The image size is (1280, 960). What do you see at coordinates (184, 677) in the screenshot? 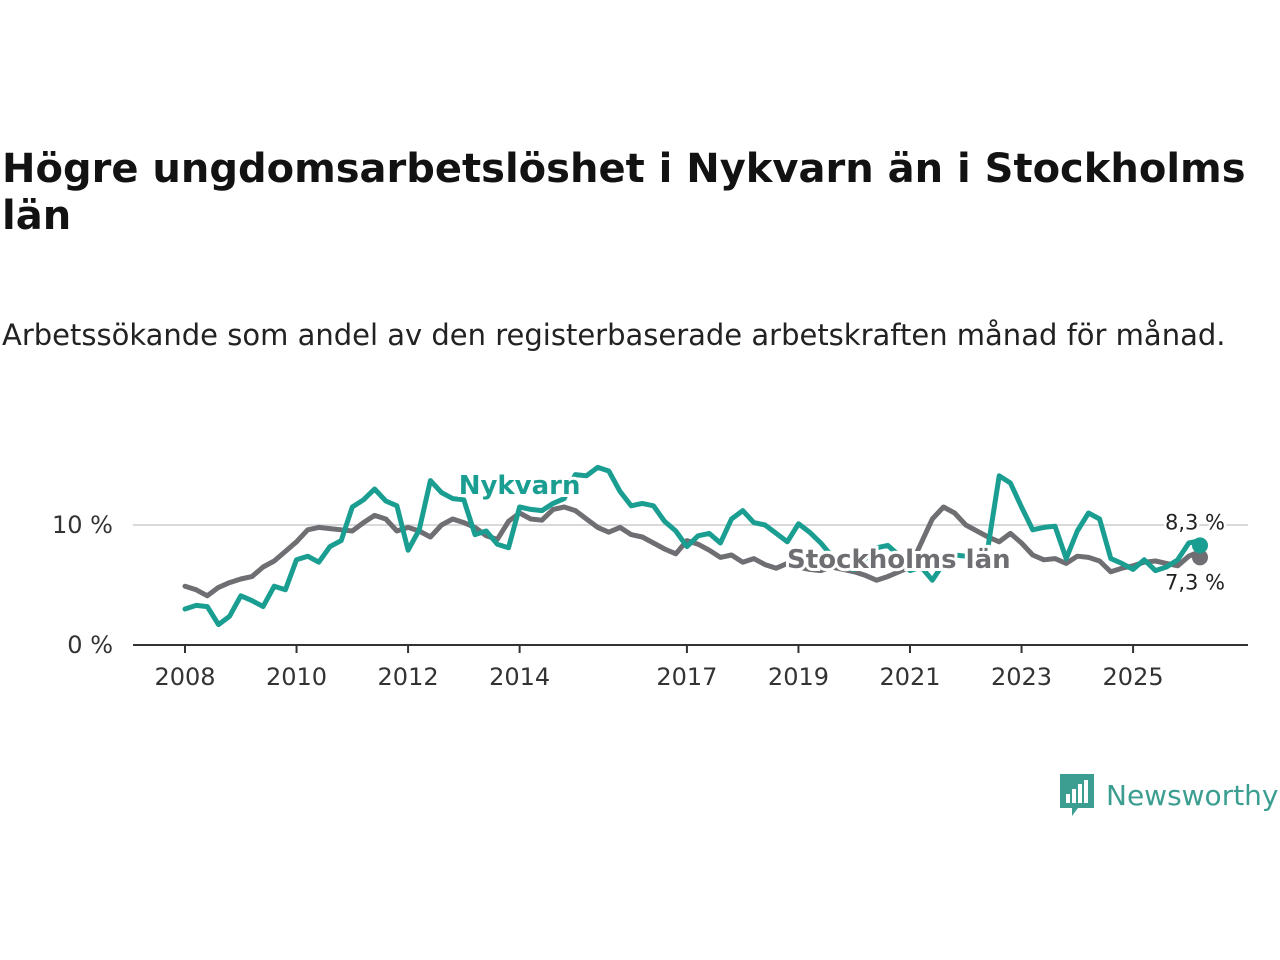
I see `x-tick-label: 2008` at bounding box center [184, 677].